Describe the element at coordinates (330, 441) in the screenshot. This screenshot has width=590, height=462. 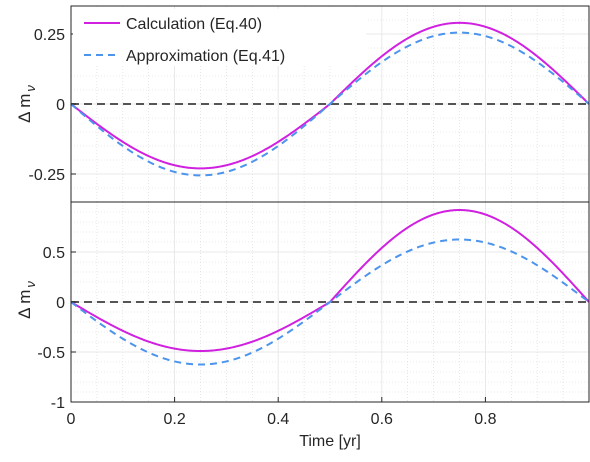
I see `x-axis-label: Time [yr]` at that location.